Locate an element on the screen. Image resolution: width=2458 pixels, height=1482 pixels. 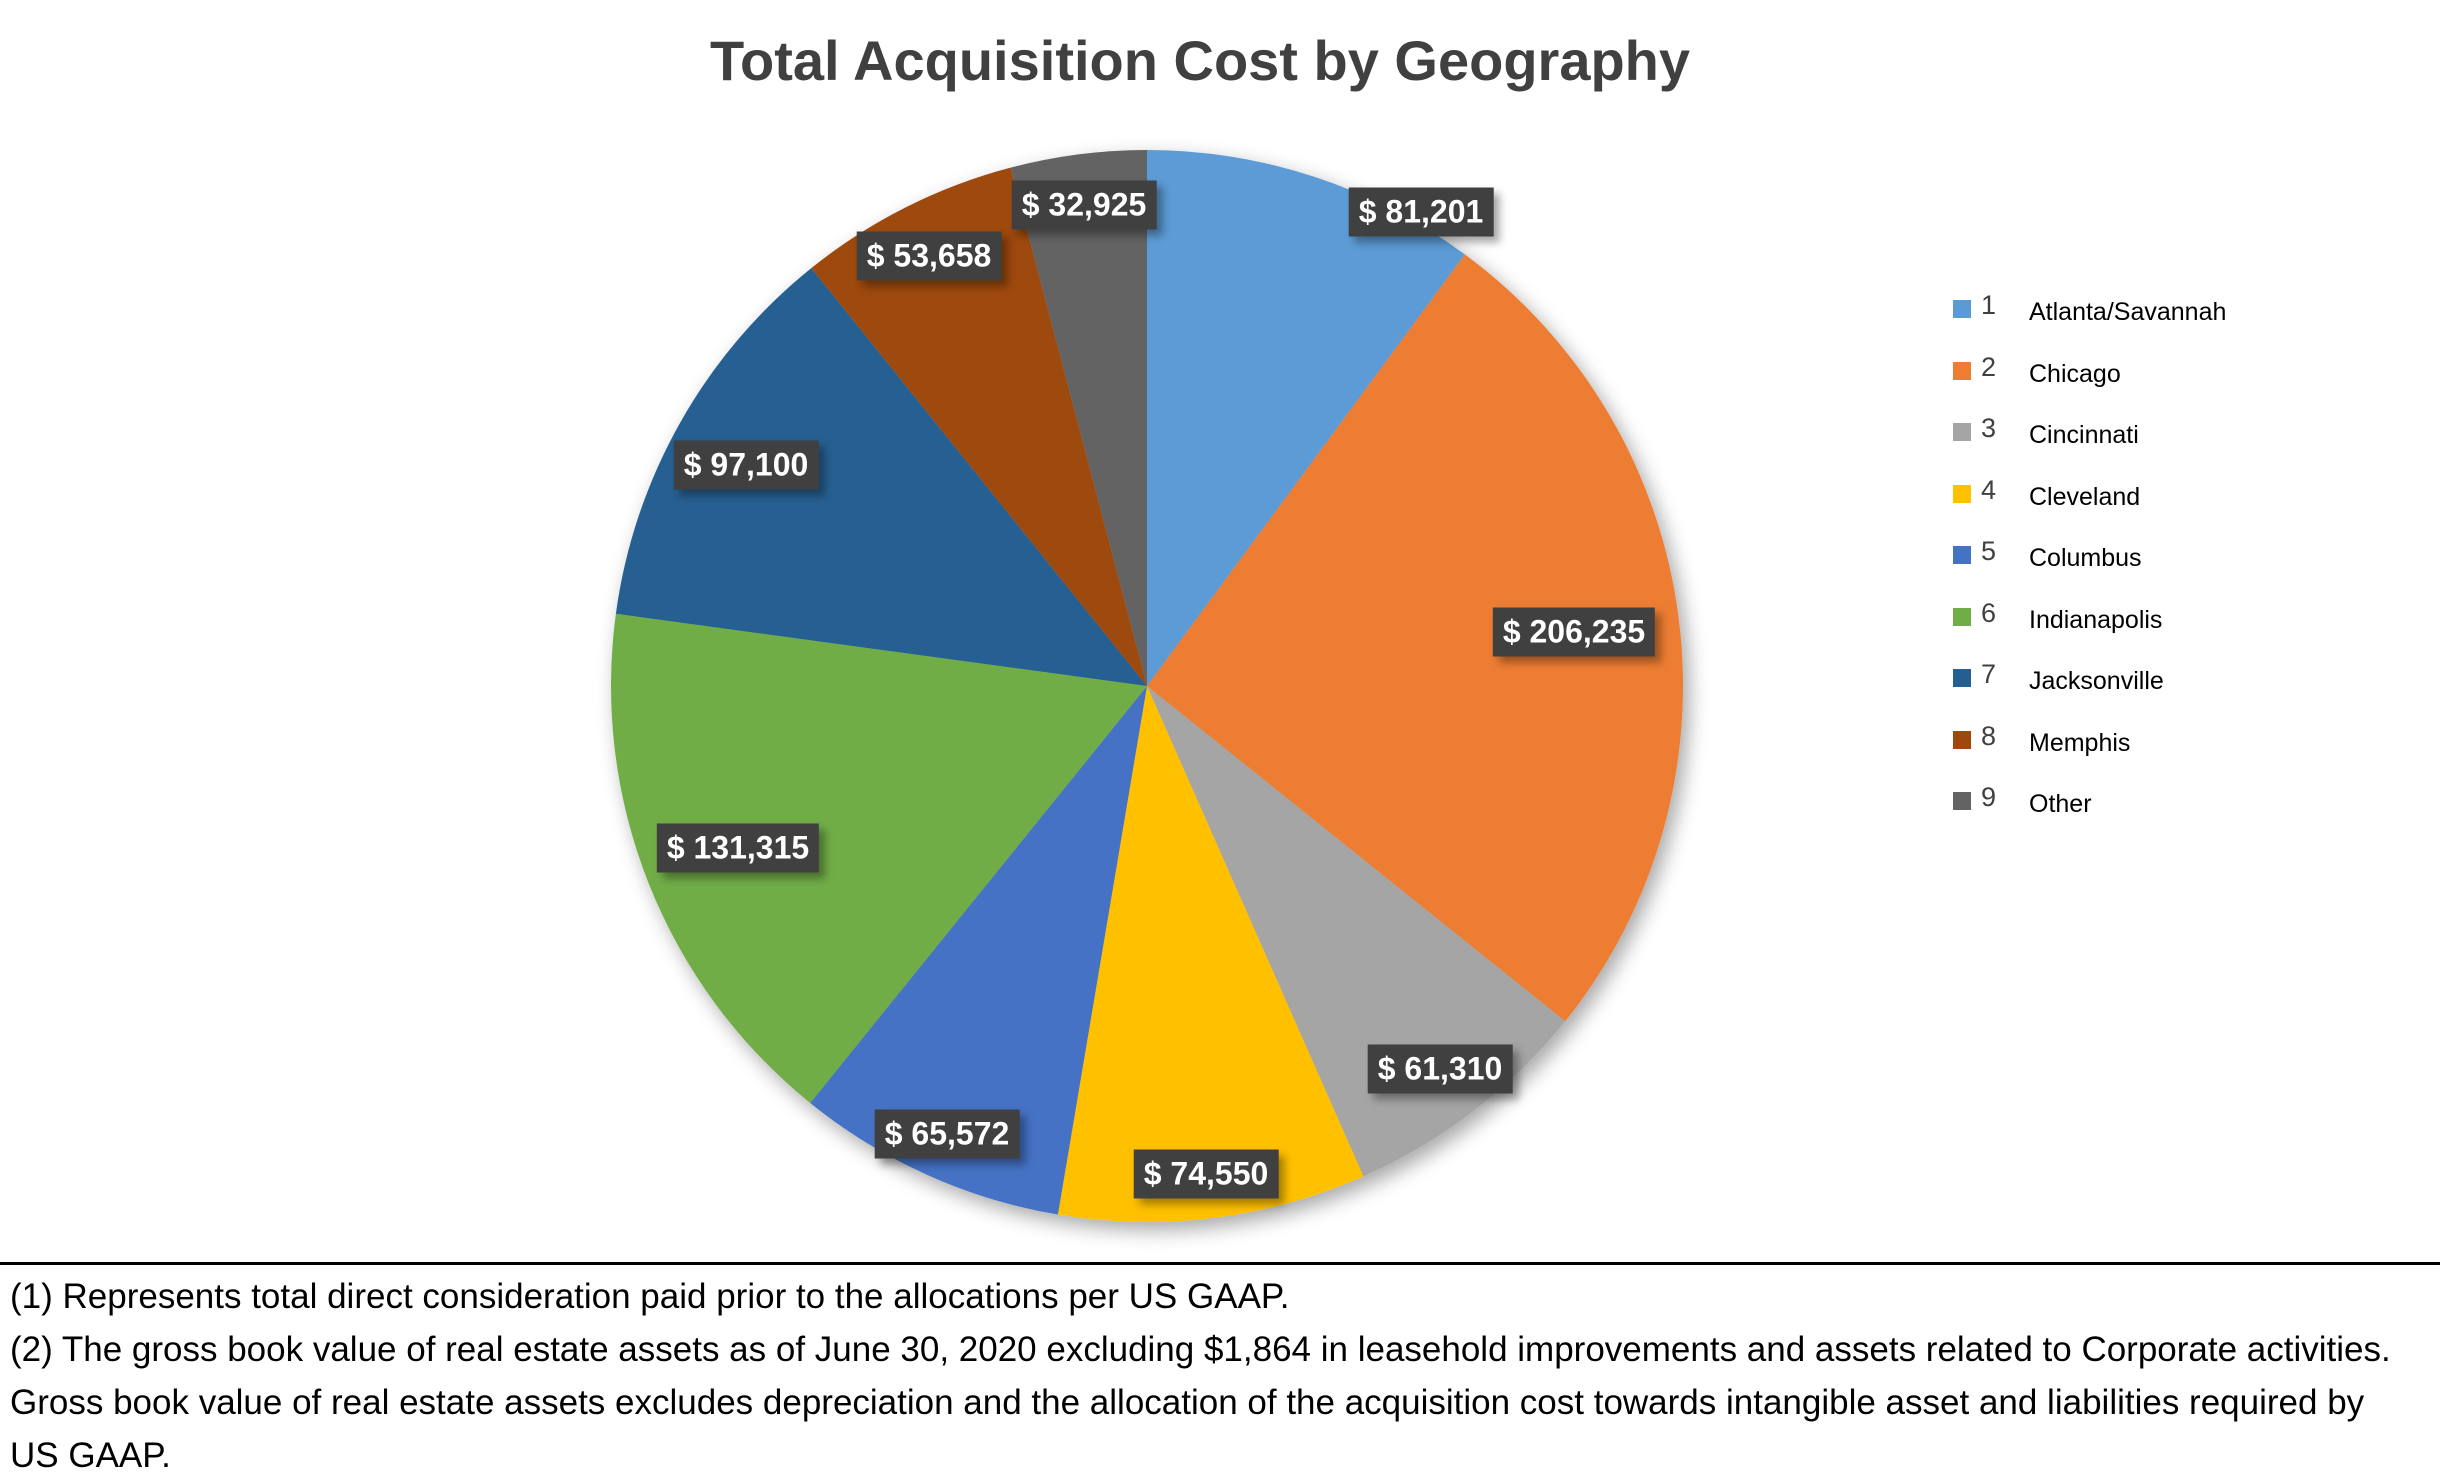
pie-slice-jacksonville is located at coordinates (881, 477).